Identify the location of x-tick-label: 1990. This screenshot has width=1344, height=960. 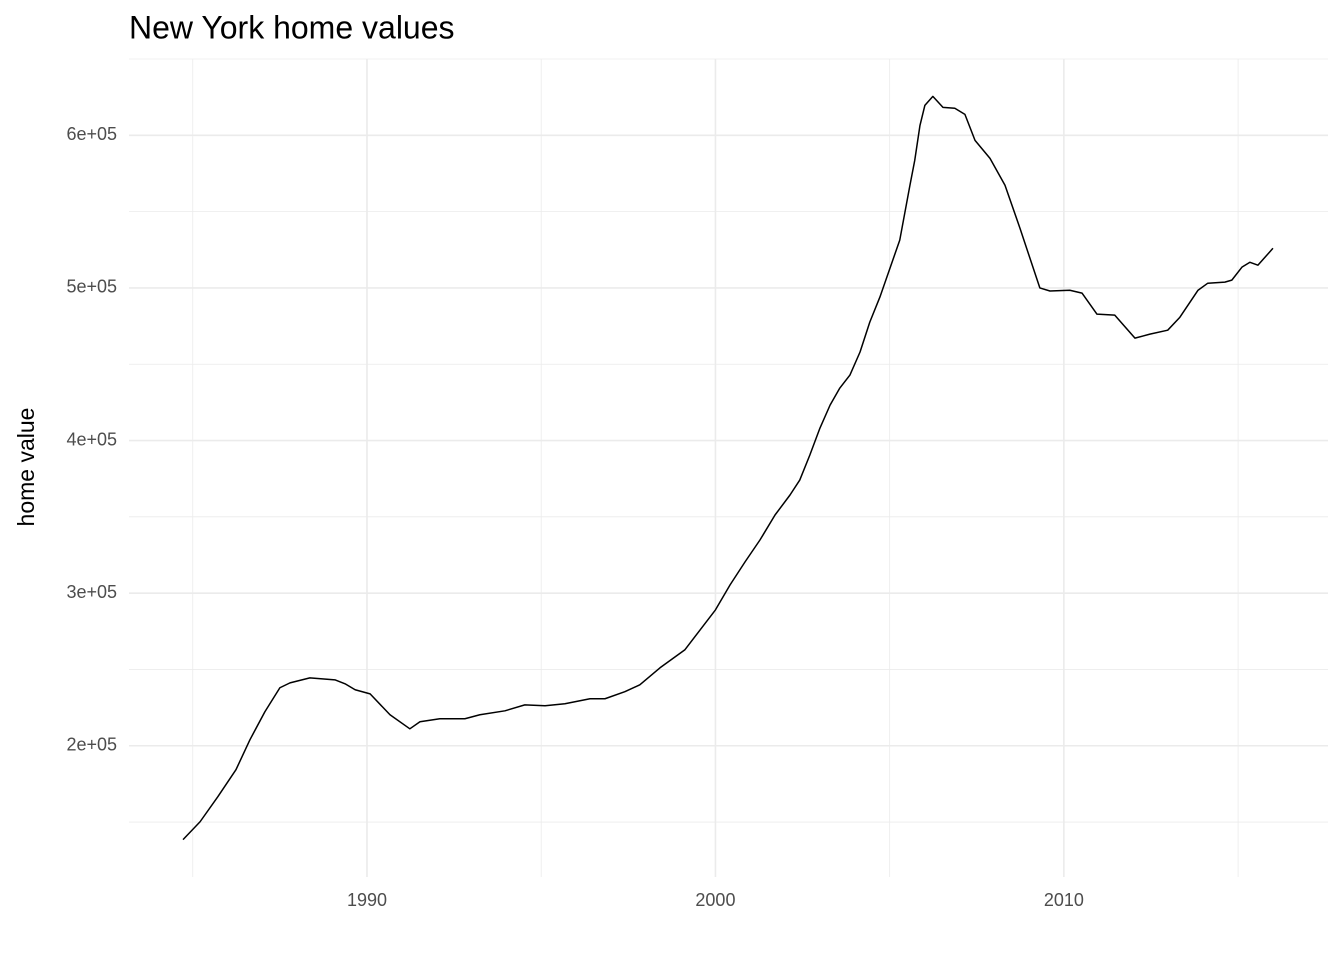
(367, 900).